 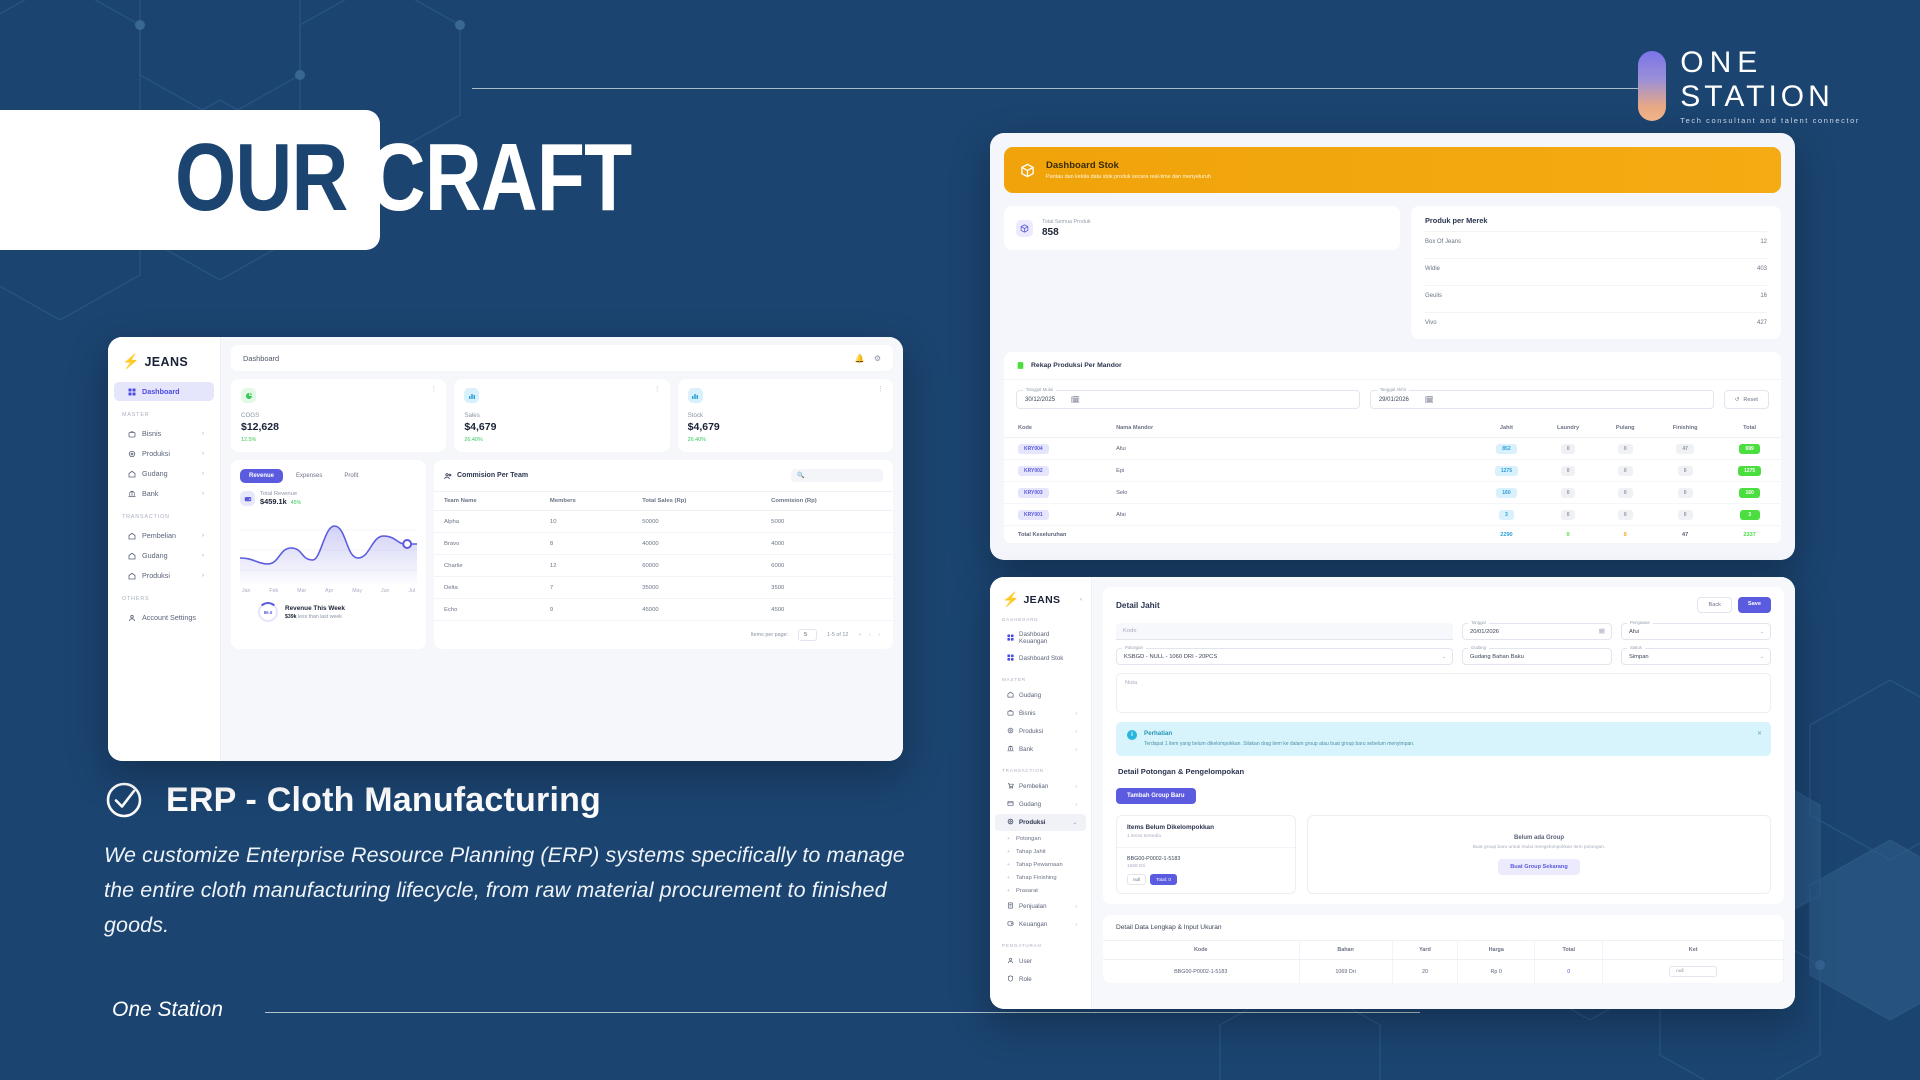 What do you see at coordinates (1040, 838) in the screenshot?
I see `sidebar-subitem-potongan: Potongan` at bounding box center [1040, 838].